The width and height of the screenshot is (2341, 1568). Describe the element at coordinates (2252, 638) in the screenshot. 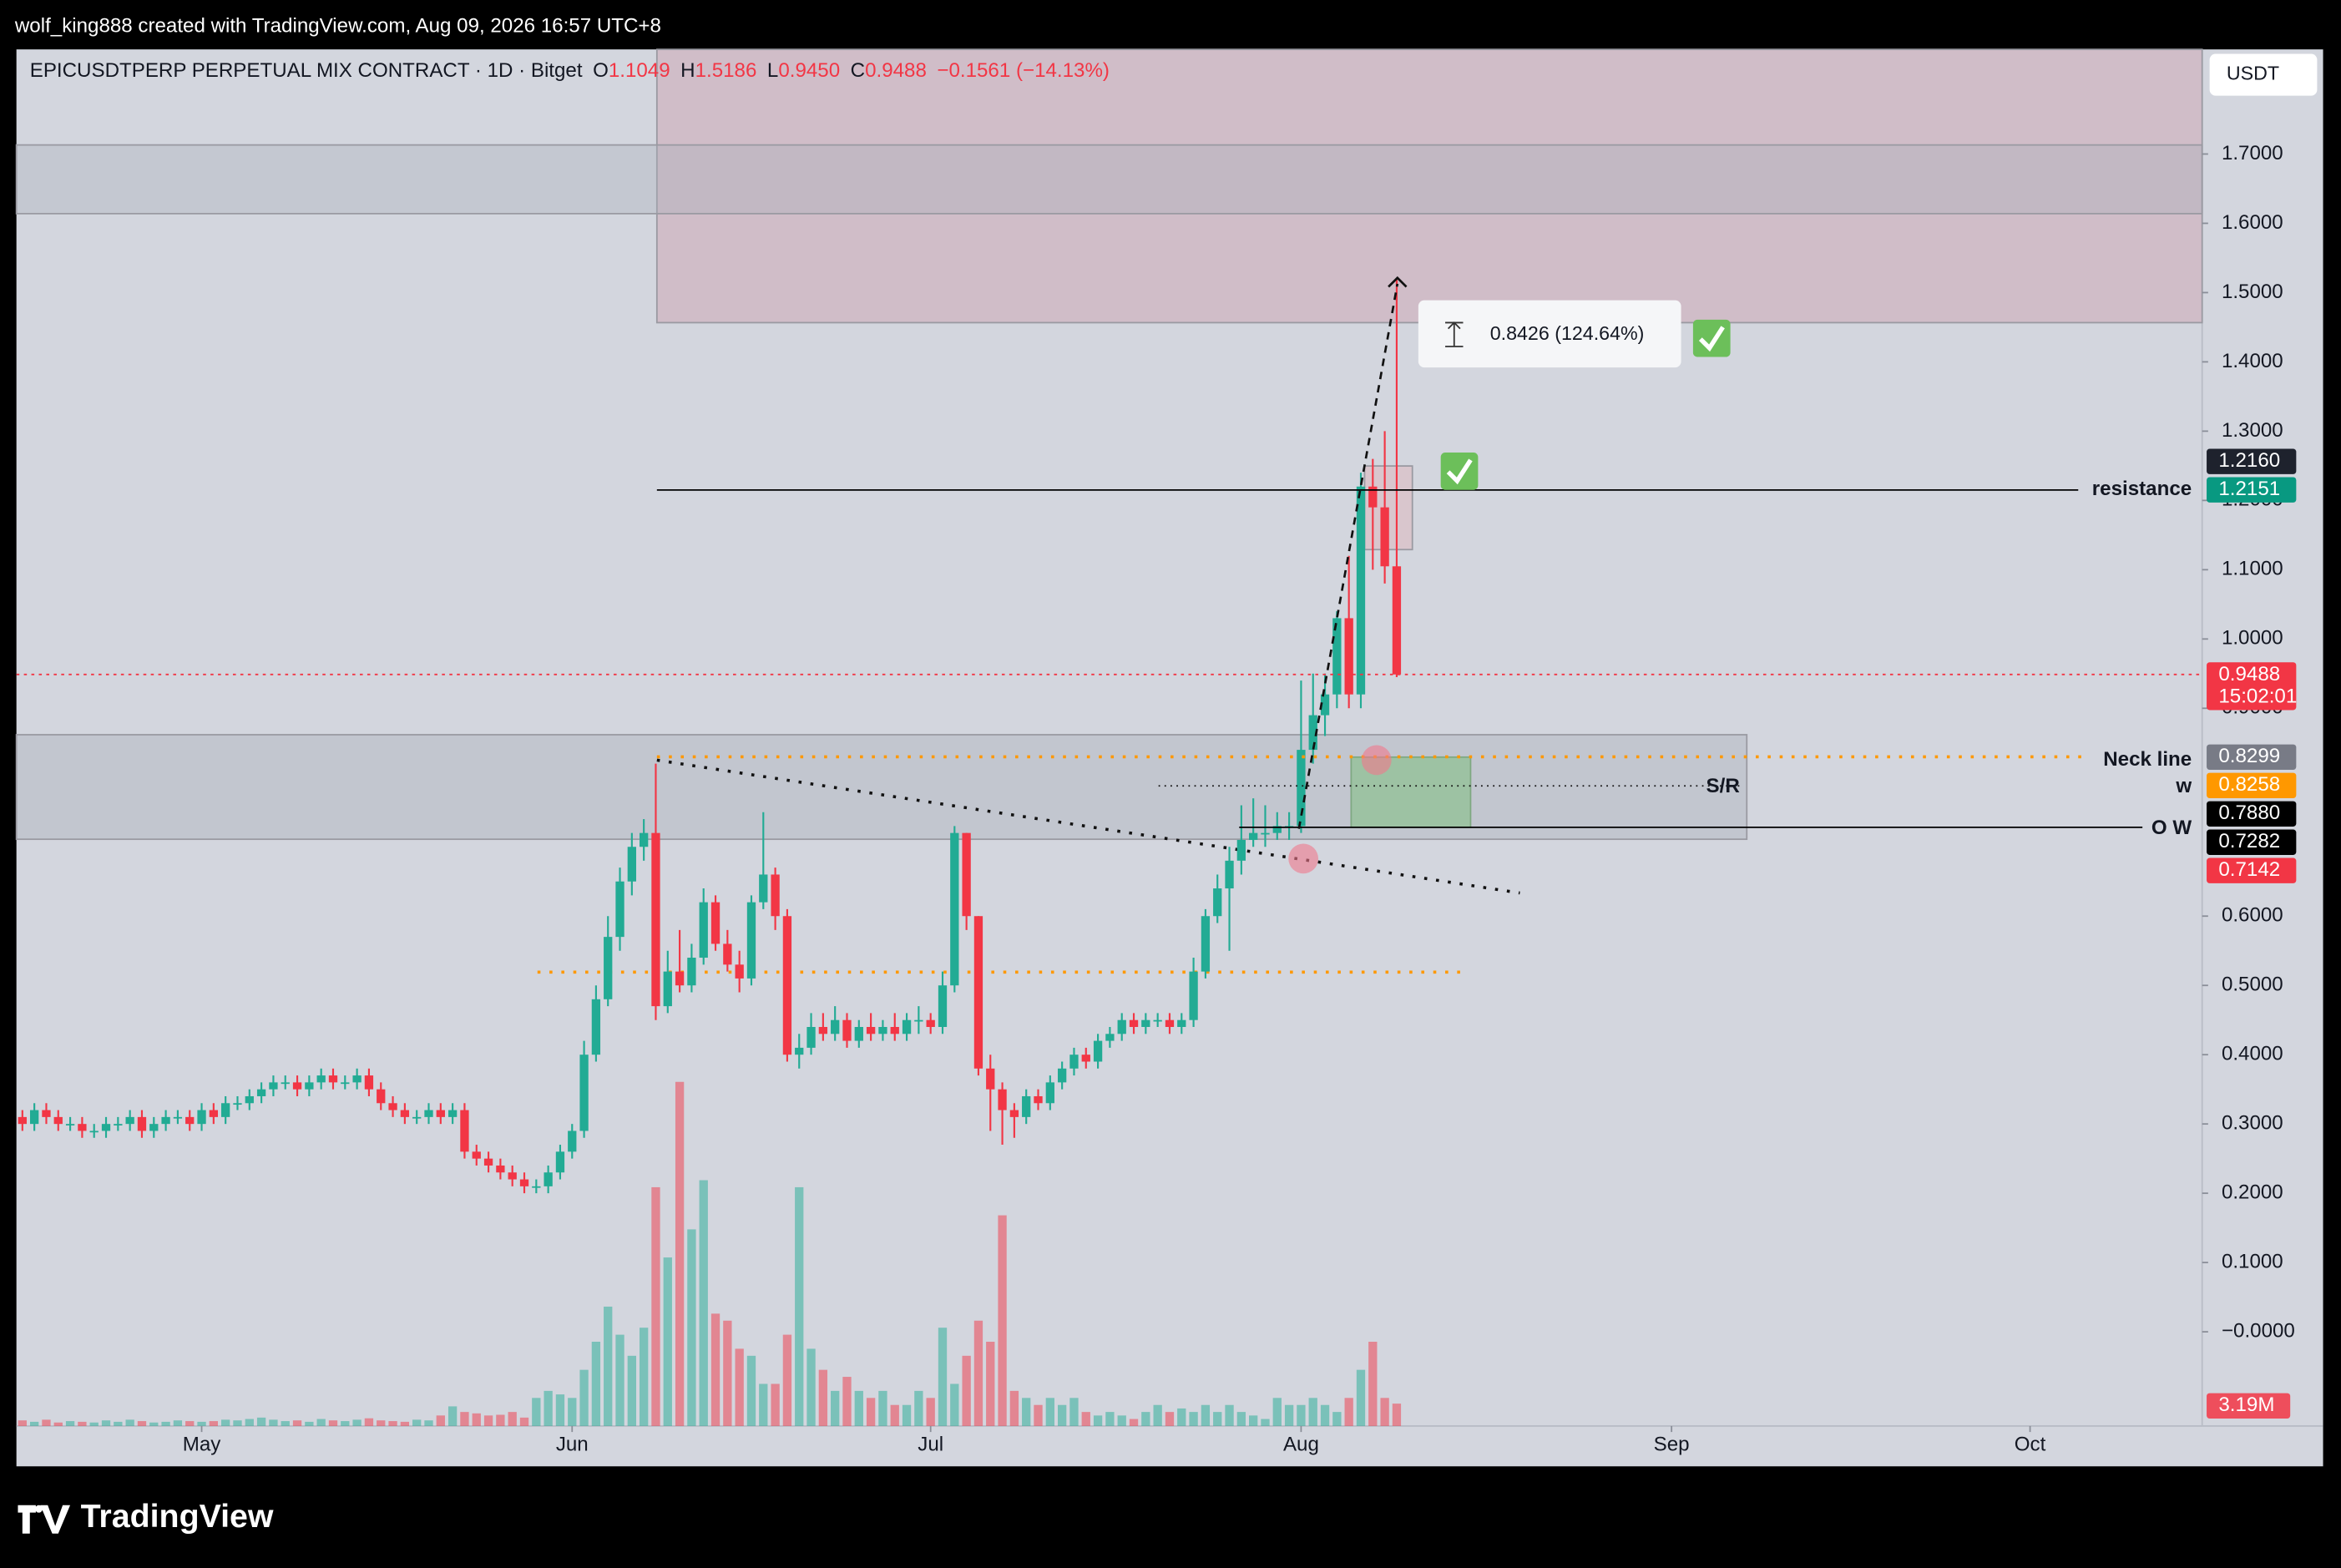

I see `y-tick-label: 1.0000` at that location.